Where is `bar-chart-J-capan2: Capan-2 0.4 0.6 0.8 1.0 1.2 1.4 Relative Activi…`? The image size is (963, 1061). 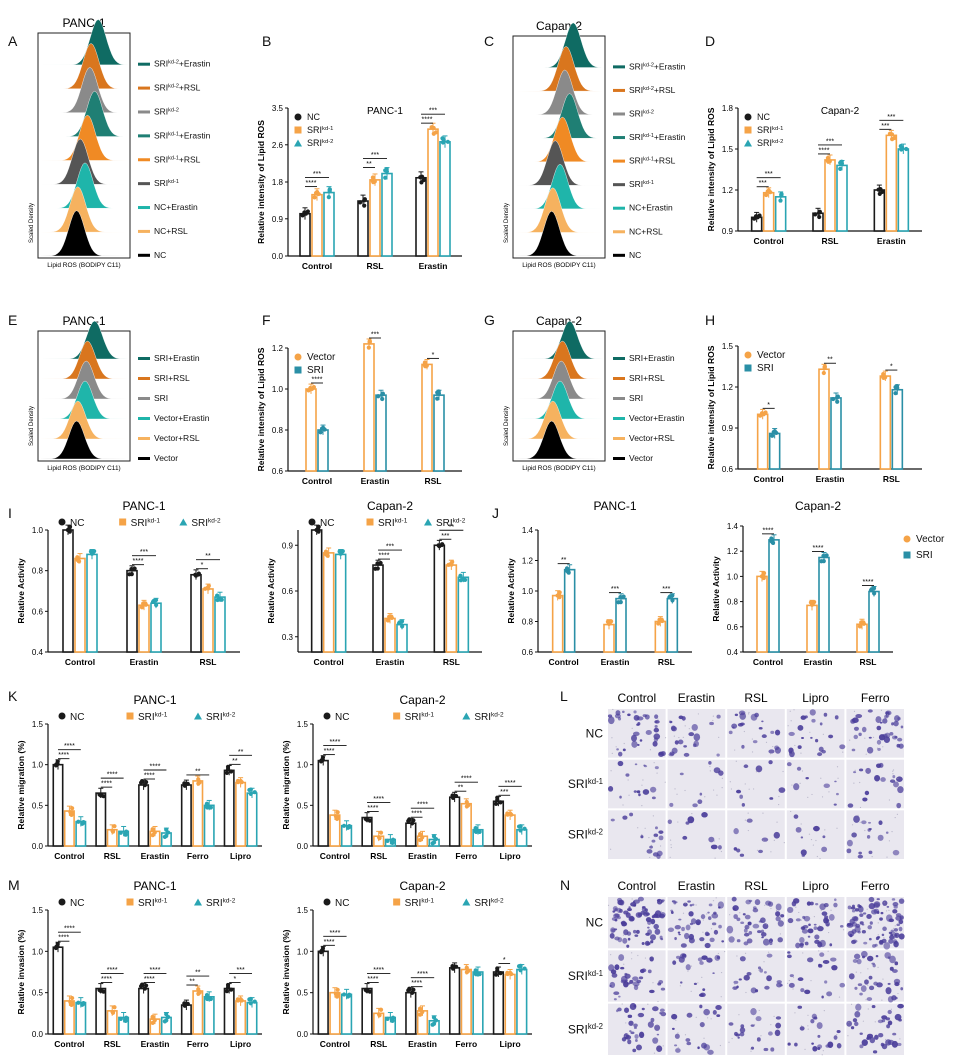
bar-chart-J-capan2: Capan-2 0.4 0.6 0.8 1.0 1.2 1.4 Relative Activi… is located at coordinates (830, 587).